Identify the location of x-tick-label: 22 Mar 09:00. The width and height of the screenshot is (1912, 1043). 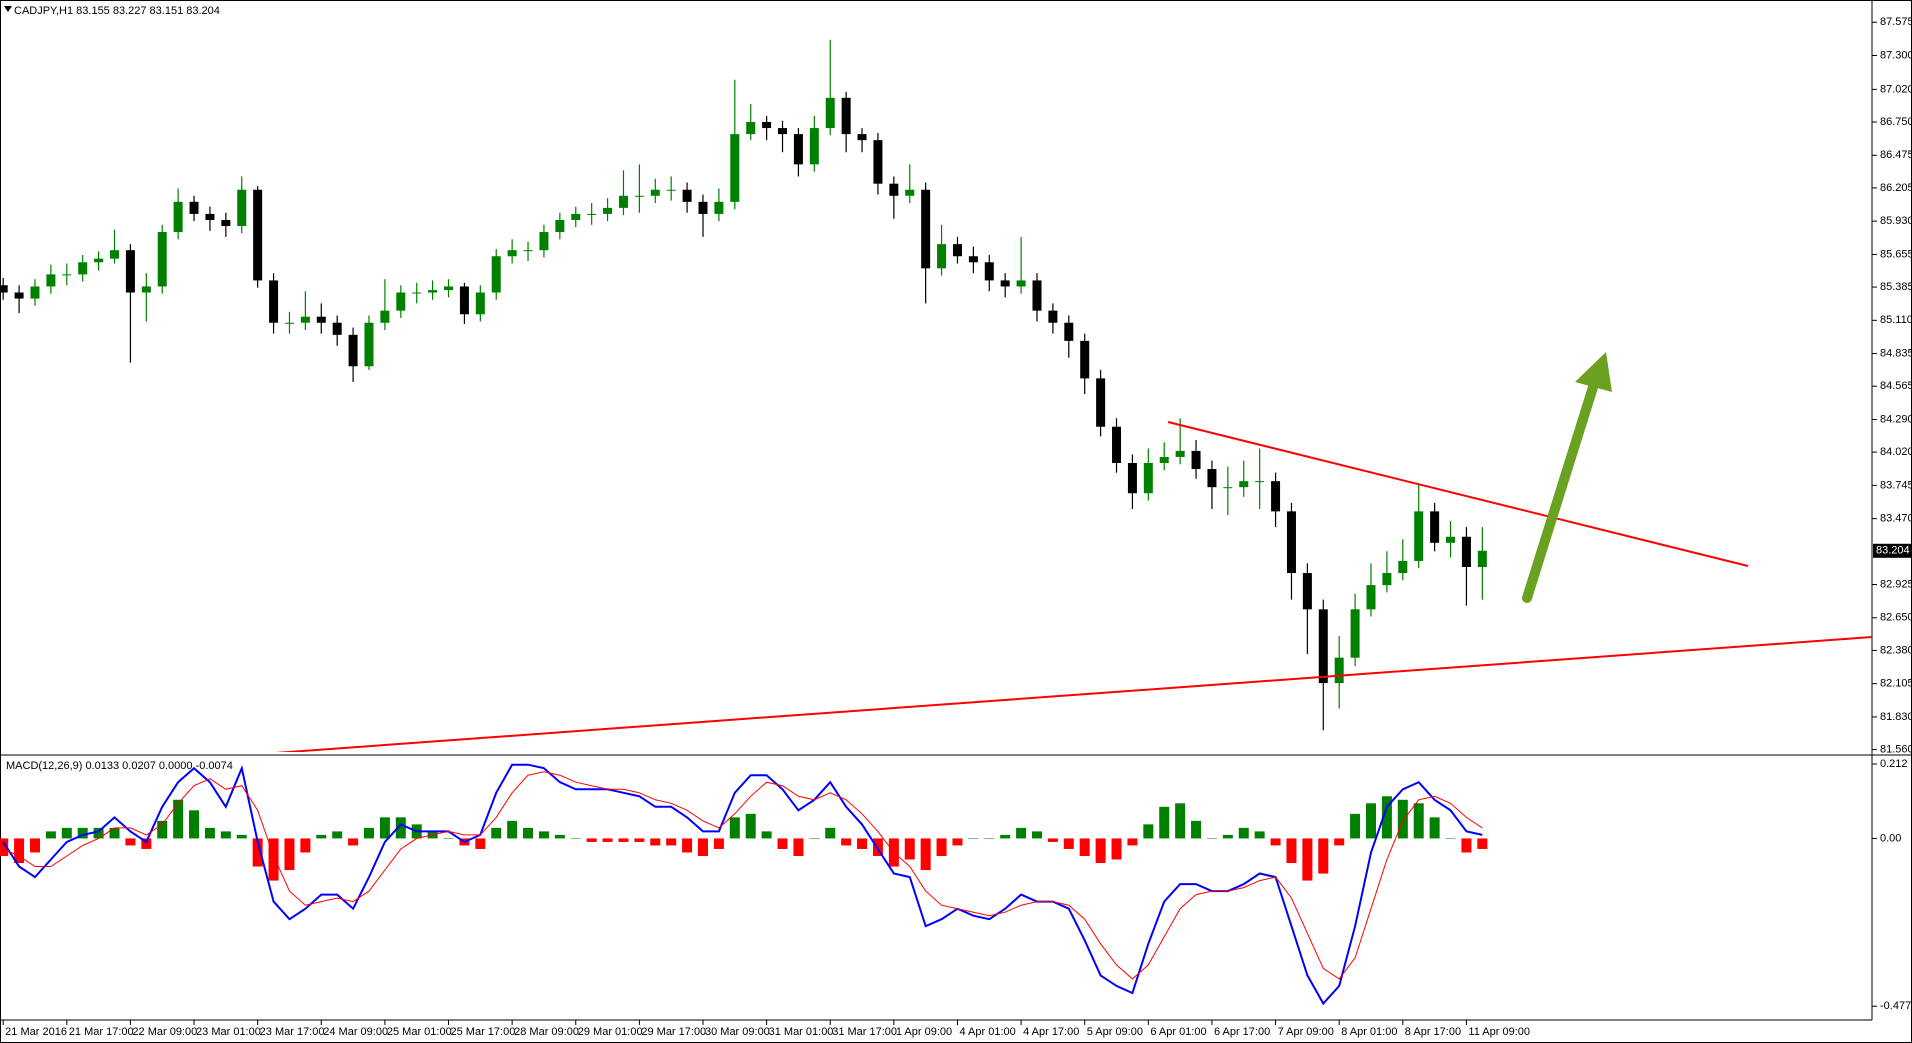
(164, 1032).